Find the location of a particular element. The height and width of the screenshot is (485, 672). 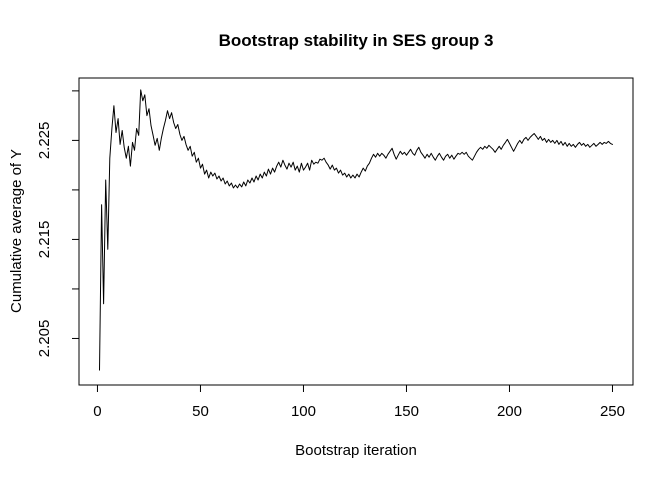

y-tick-label: 2.215 is located at coordinates (44, 240).